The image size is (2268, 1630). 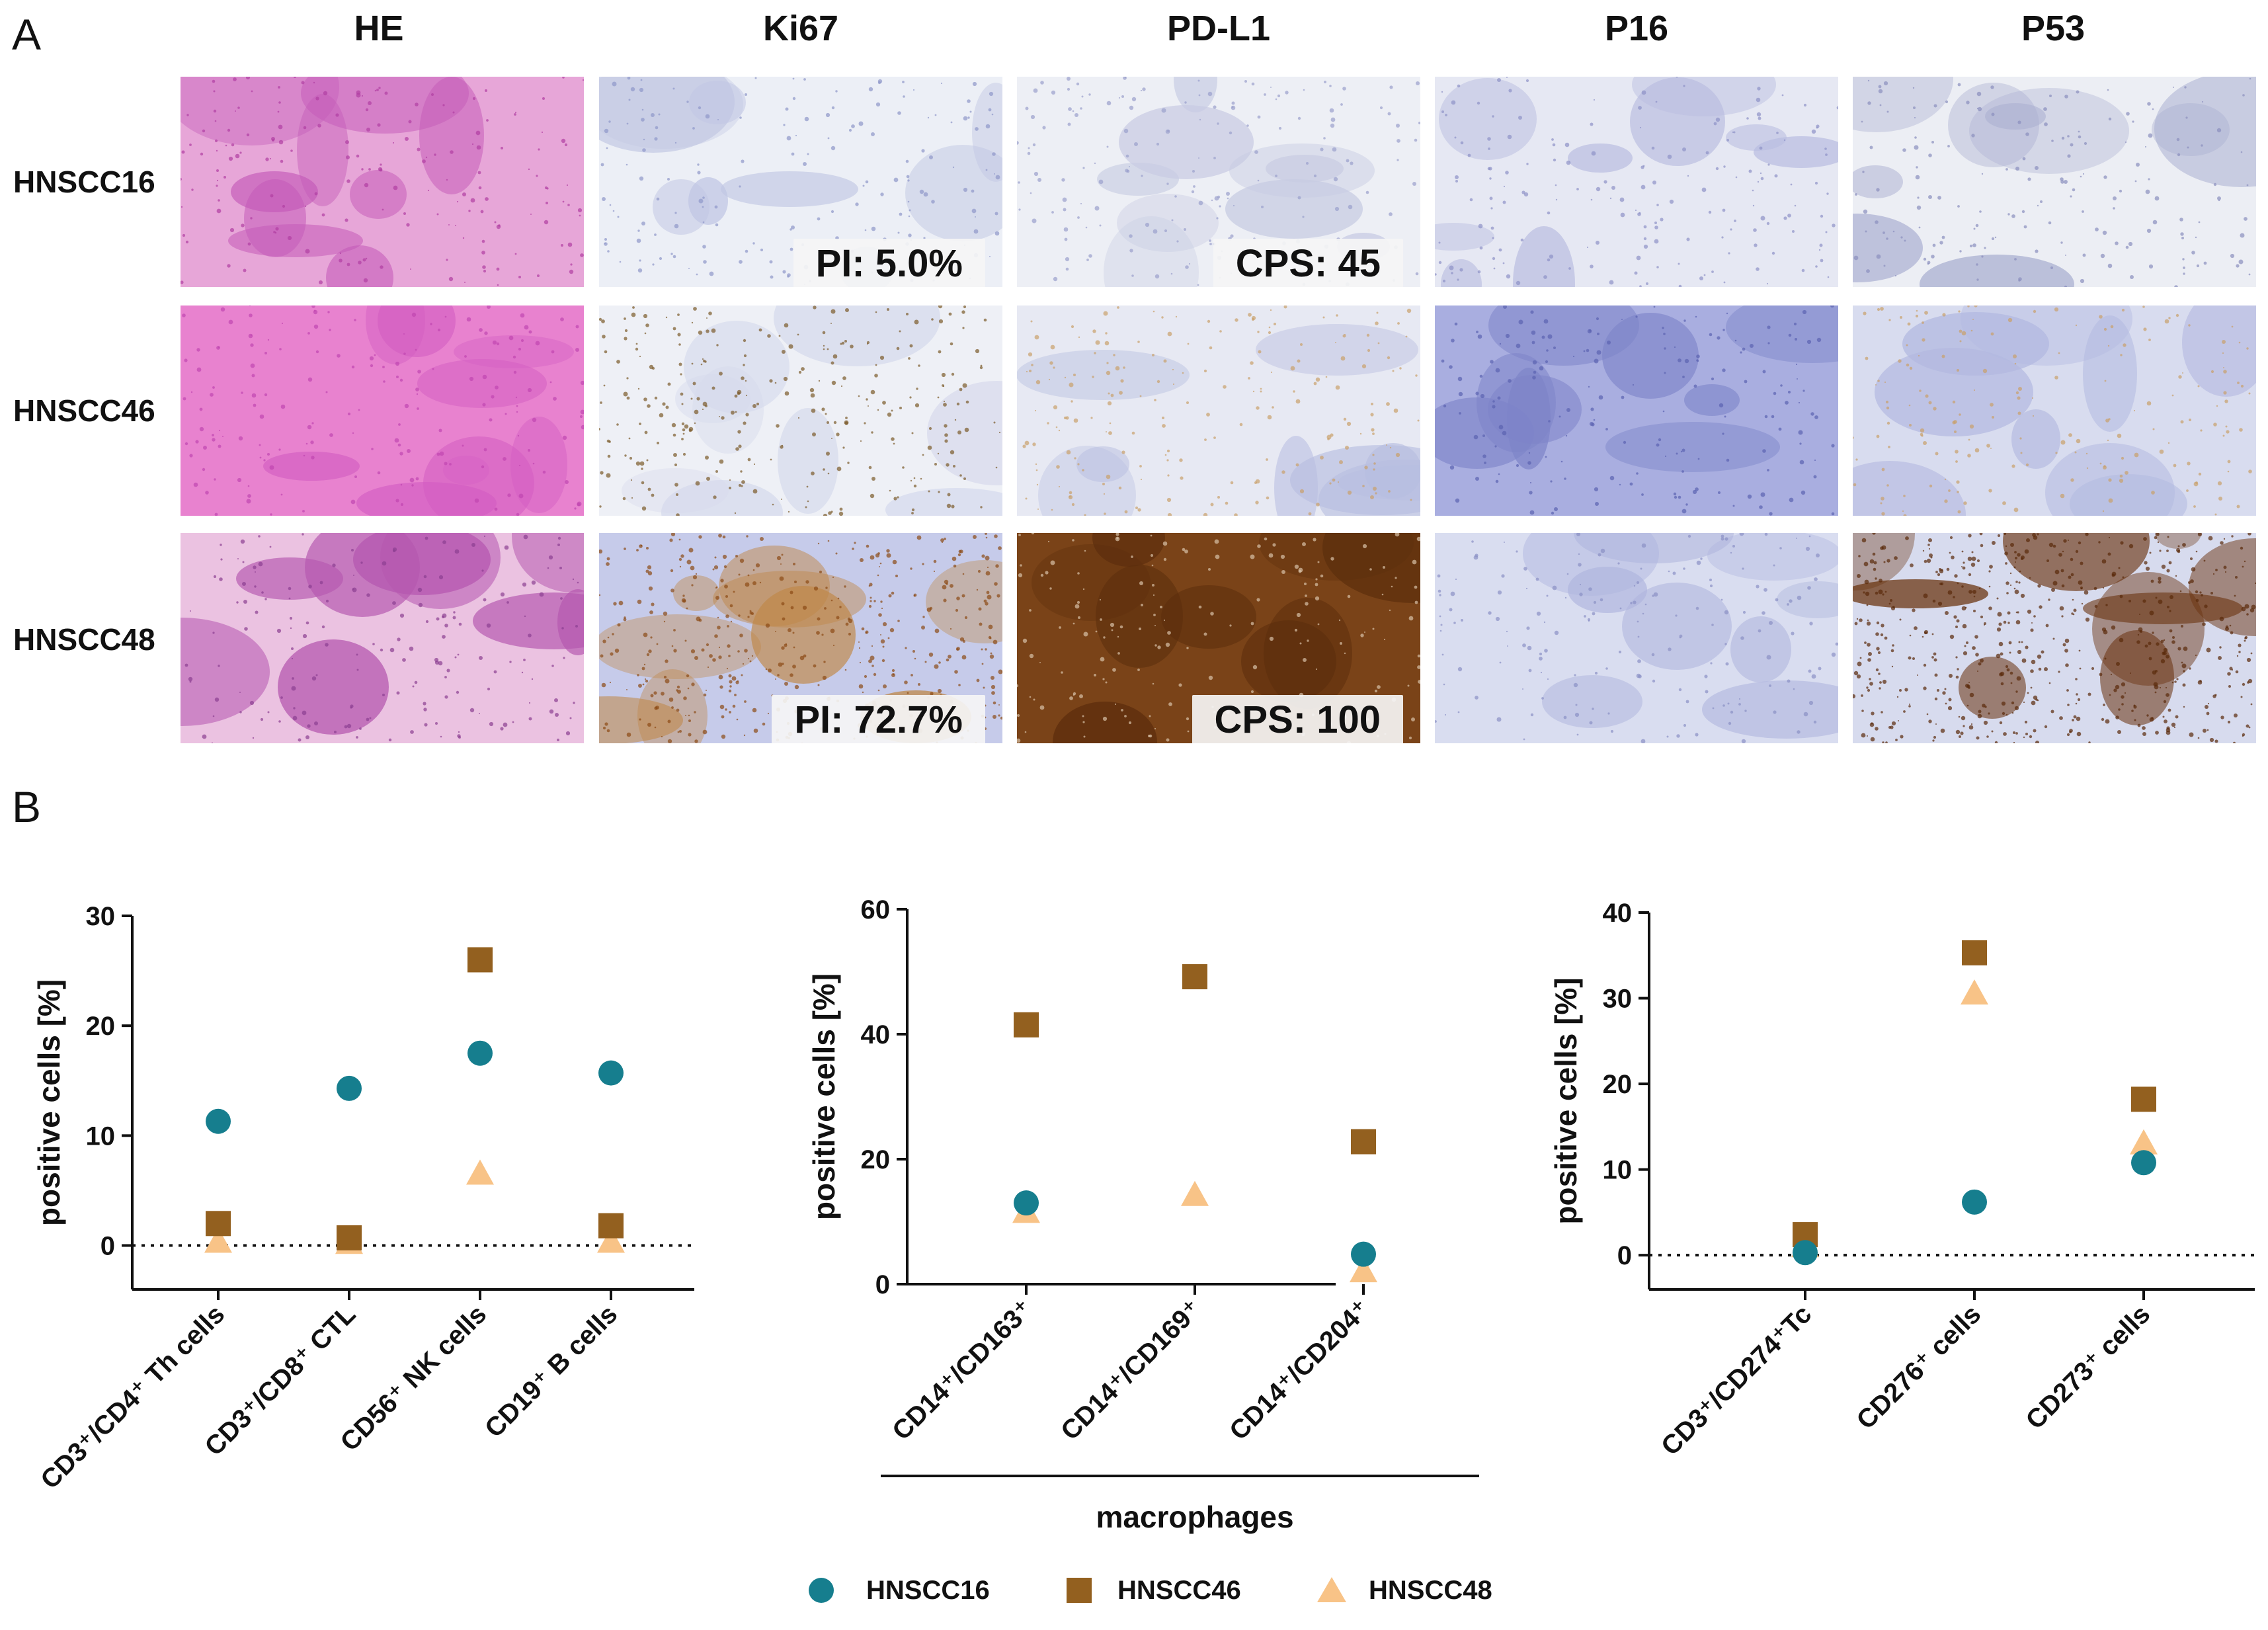 I want to click on row-header-hnscc46: HNSCC46, so click(x=84, y=410).